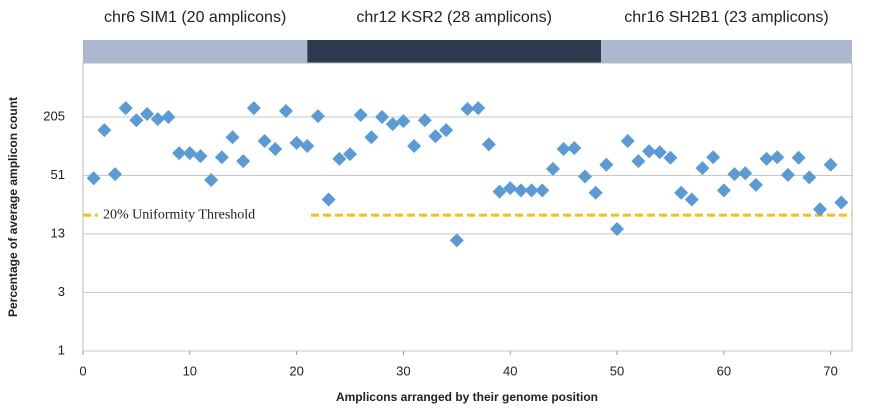 The height and width of the screenshot is (414, 869). What do you see at coordinates (61, 349) in the screenshot?
I see `y-tick-label: 1` at bounding box center [61, 349].